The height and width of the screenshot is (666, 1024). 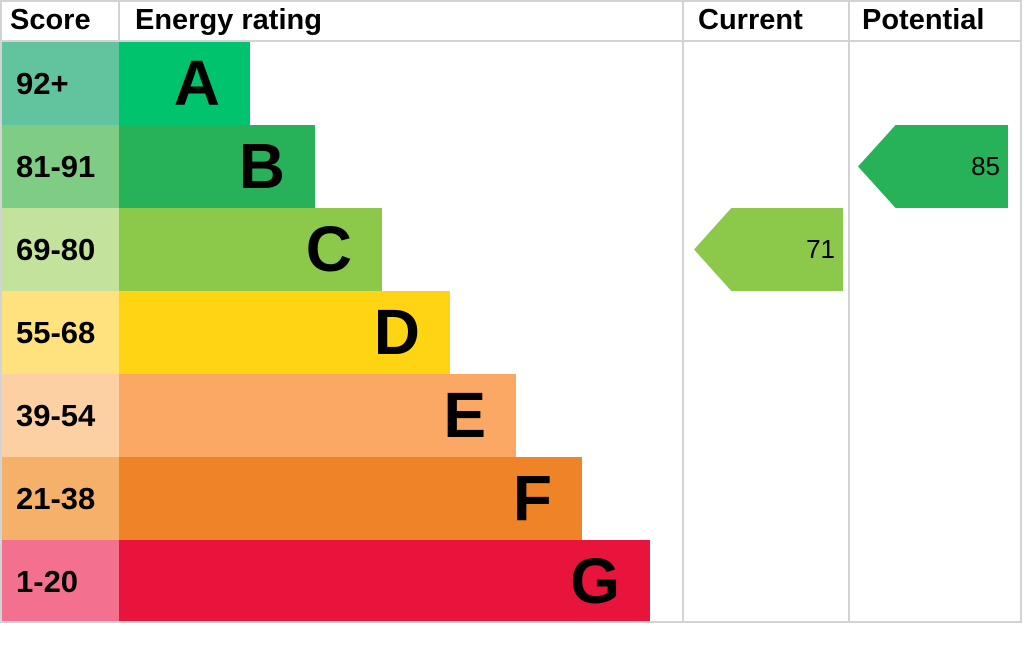 What do you see at coordinates (60, 332) in the screenshot?
I see `band-score-range: 55-68` at bounding box center [60, 332].